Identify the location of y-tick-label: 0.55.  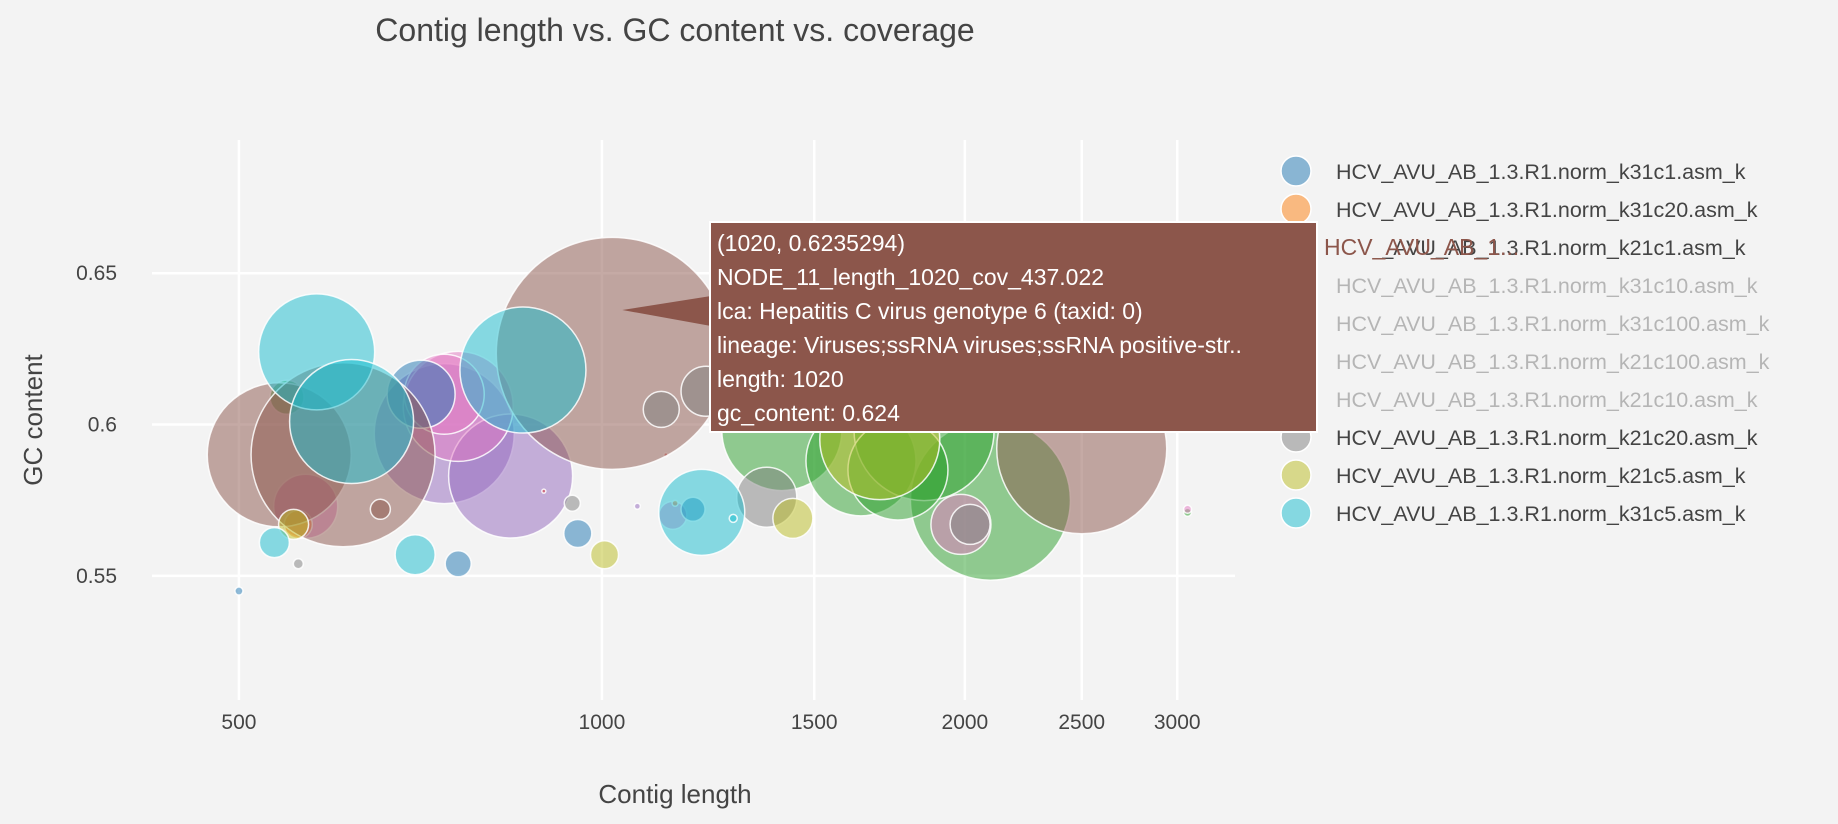
(96, 576).